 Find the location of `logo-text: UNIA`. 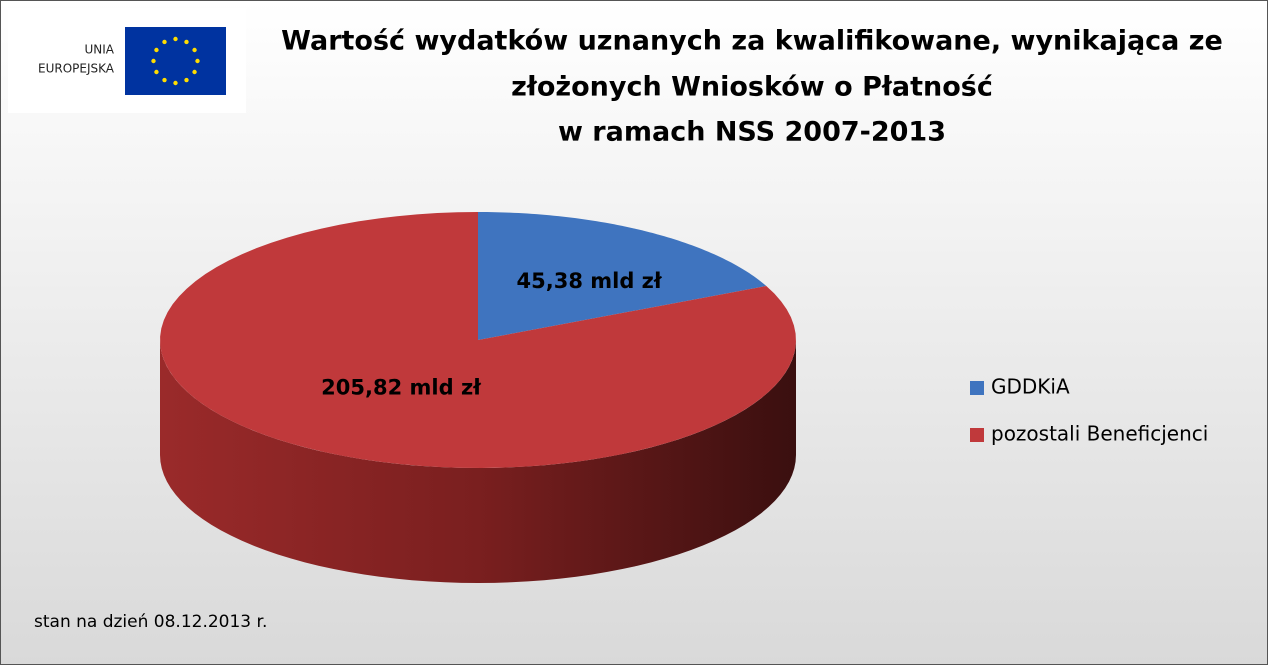

logo-text: UNIA is located at coordinates (99, 50).